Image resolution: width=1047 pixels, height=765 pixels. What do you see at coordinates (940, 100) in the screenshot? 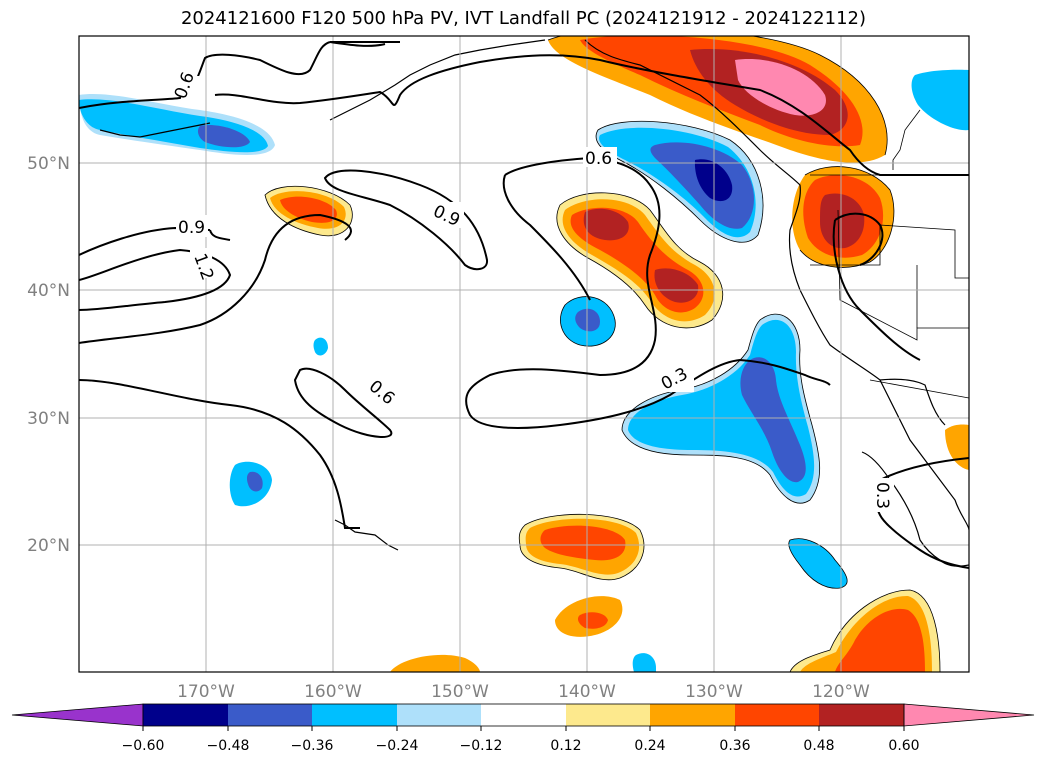
I see `negative-anomaly-northeast` at bounding box center [940, 100].